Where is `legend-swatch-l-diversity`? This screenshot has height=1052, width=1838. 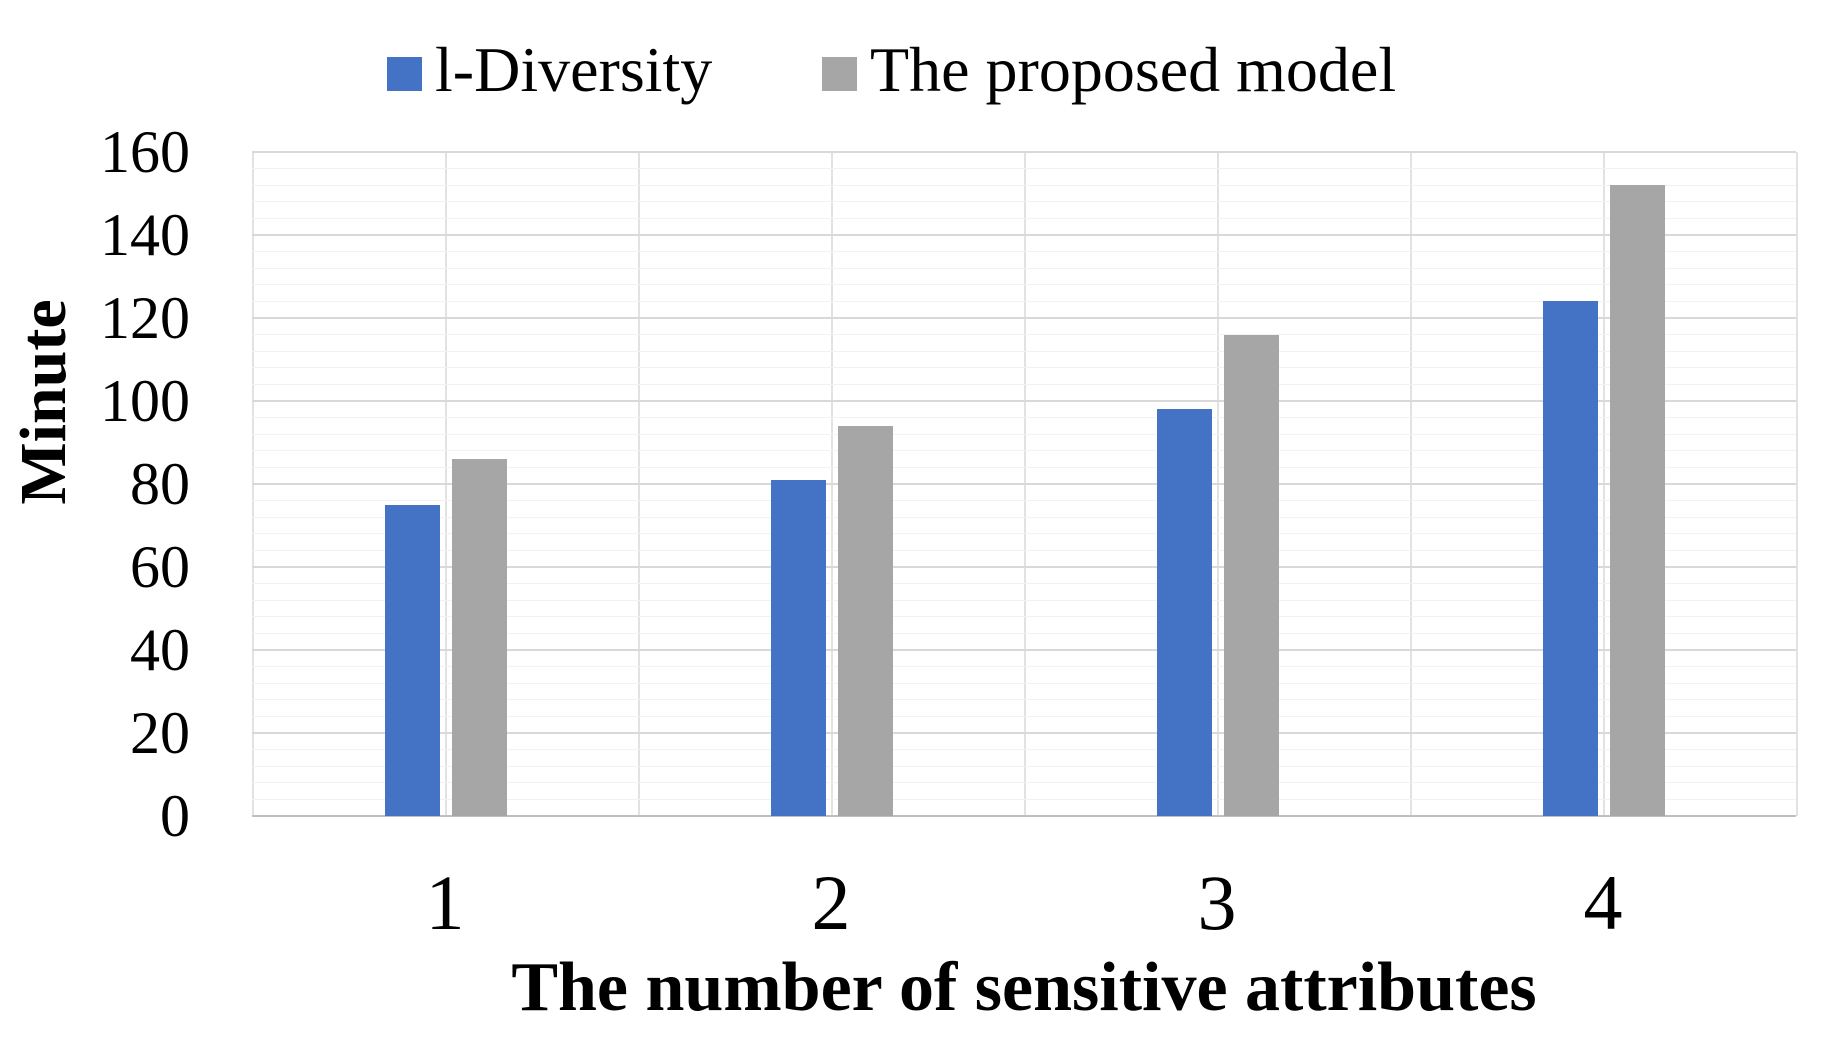 legend-swatch-l-diversity is located at coordinates (404, 74).